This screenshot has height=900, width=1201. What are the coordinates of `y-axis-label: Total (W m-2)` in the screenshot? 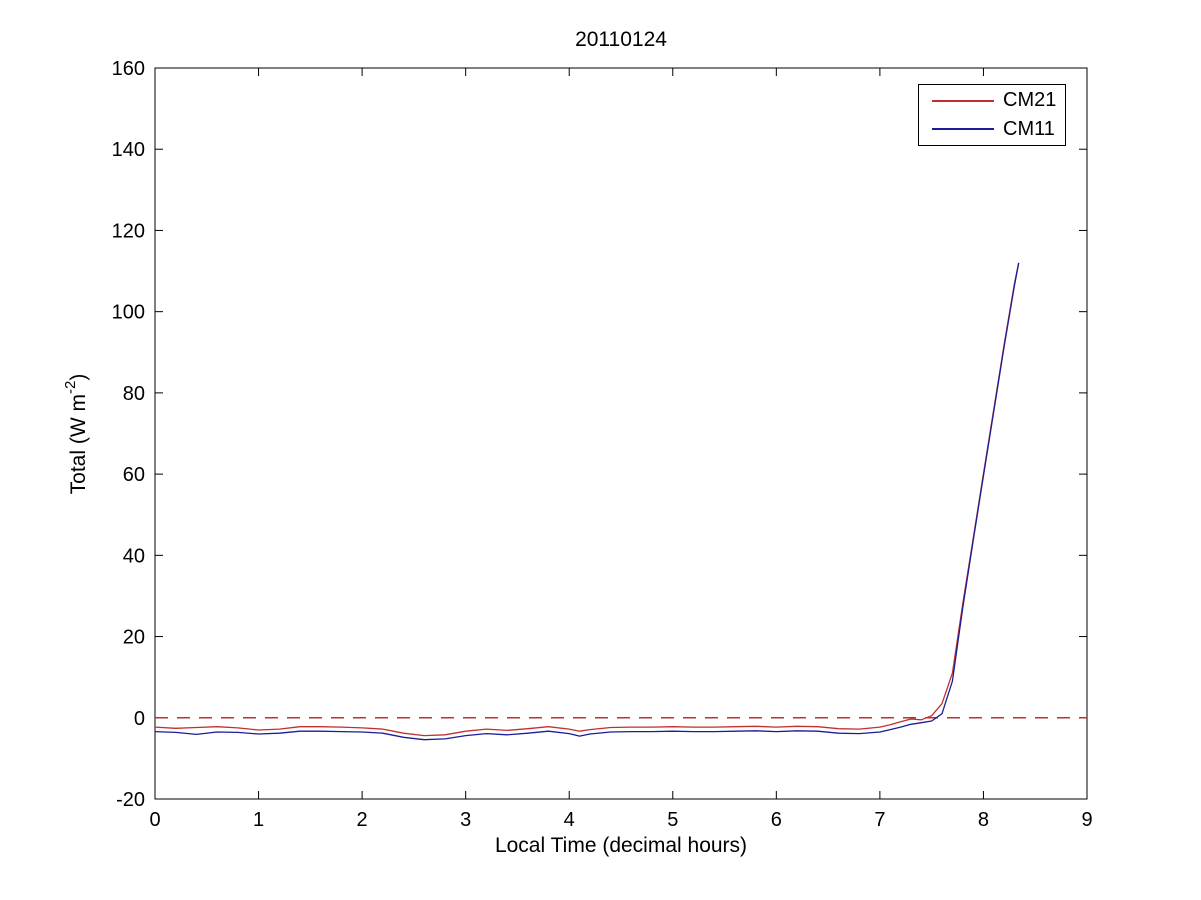 It's located at (77, 434).